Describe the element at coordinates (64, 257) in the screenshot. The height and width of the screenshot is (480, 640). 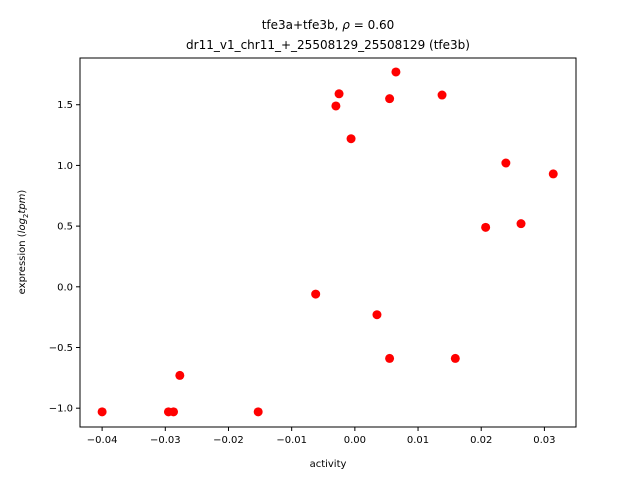
I see `y-axis: −1.0 −0.5 0.0 0.5 1.0 1.5` at that location.